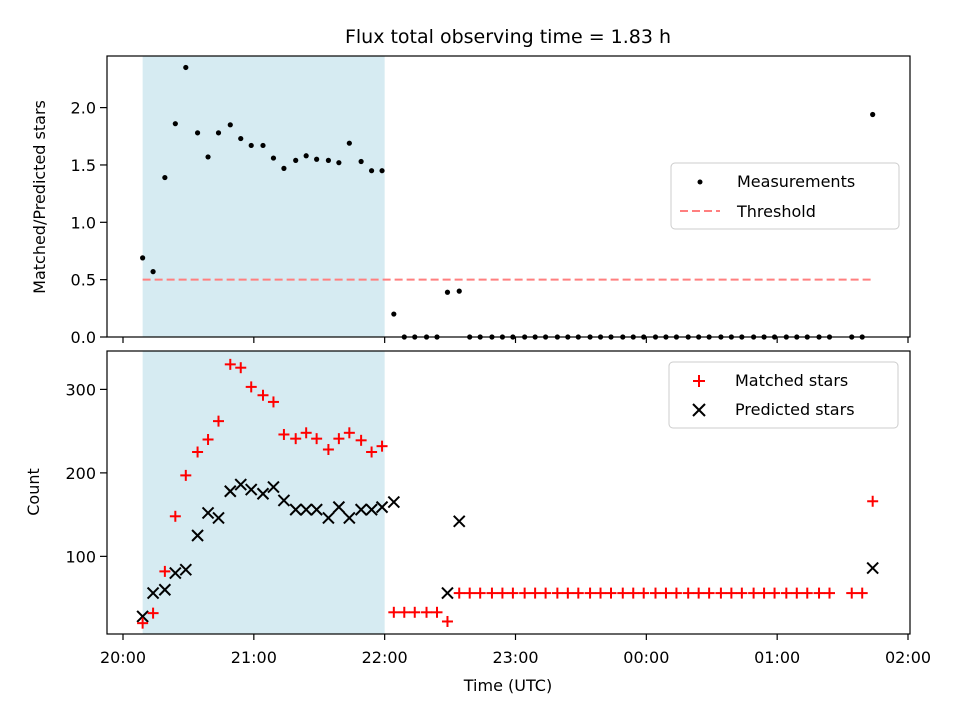 Image resolution: width=960 pixels, height=720 pixels. I want to click on legend-measurements-marker, so click(700, 182).